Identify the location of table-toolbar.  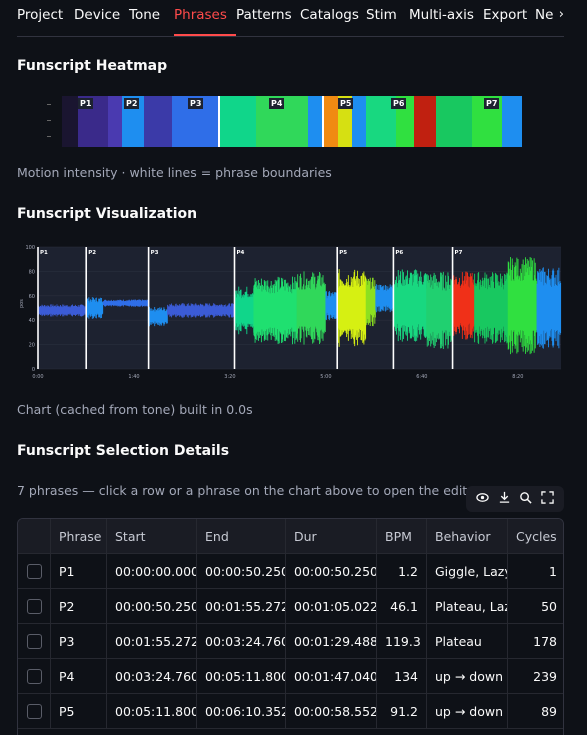
(515, 499).